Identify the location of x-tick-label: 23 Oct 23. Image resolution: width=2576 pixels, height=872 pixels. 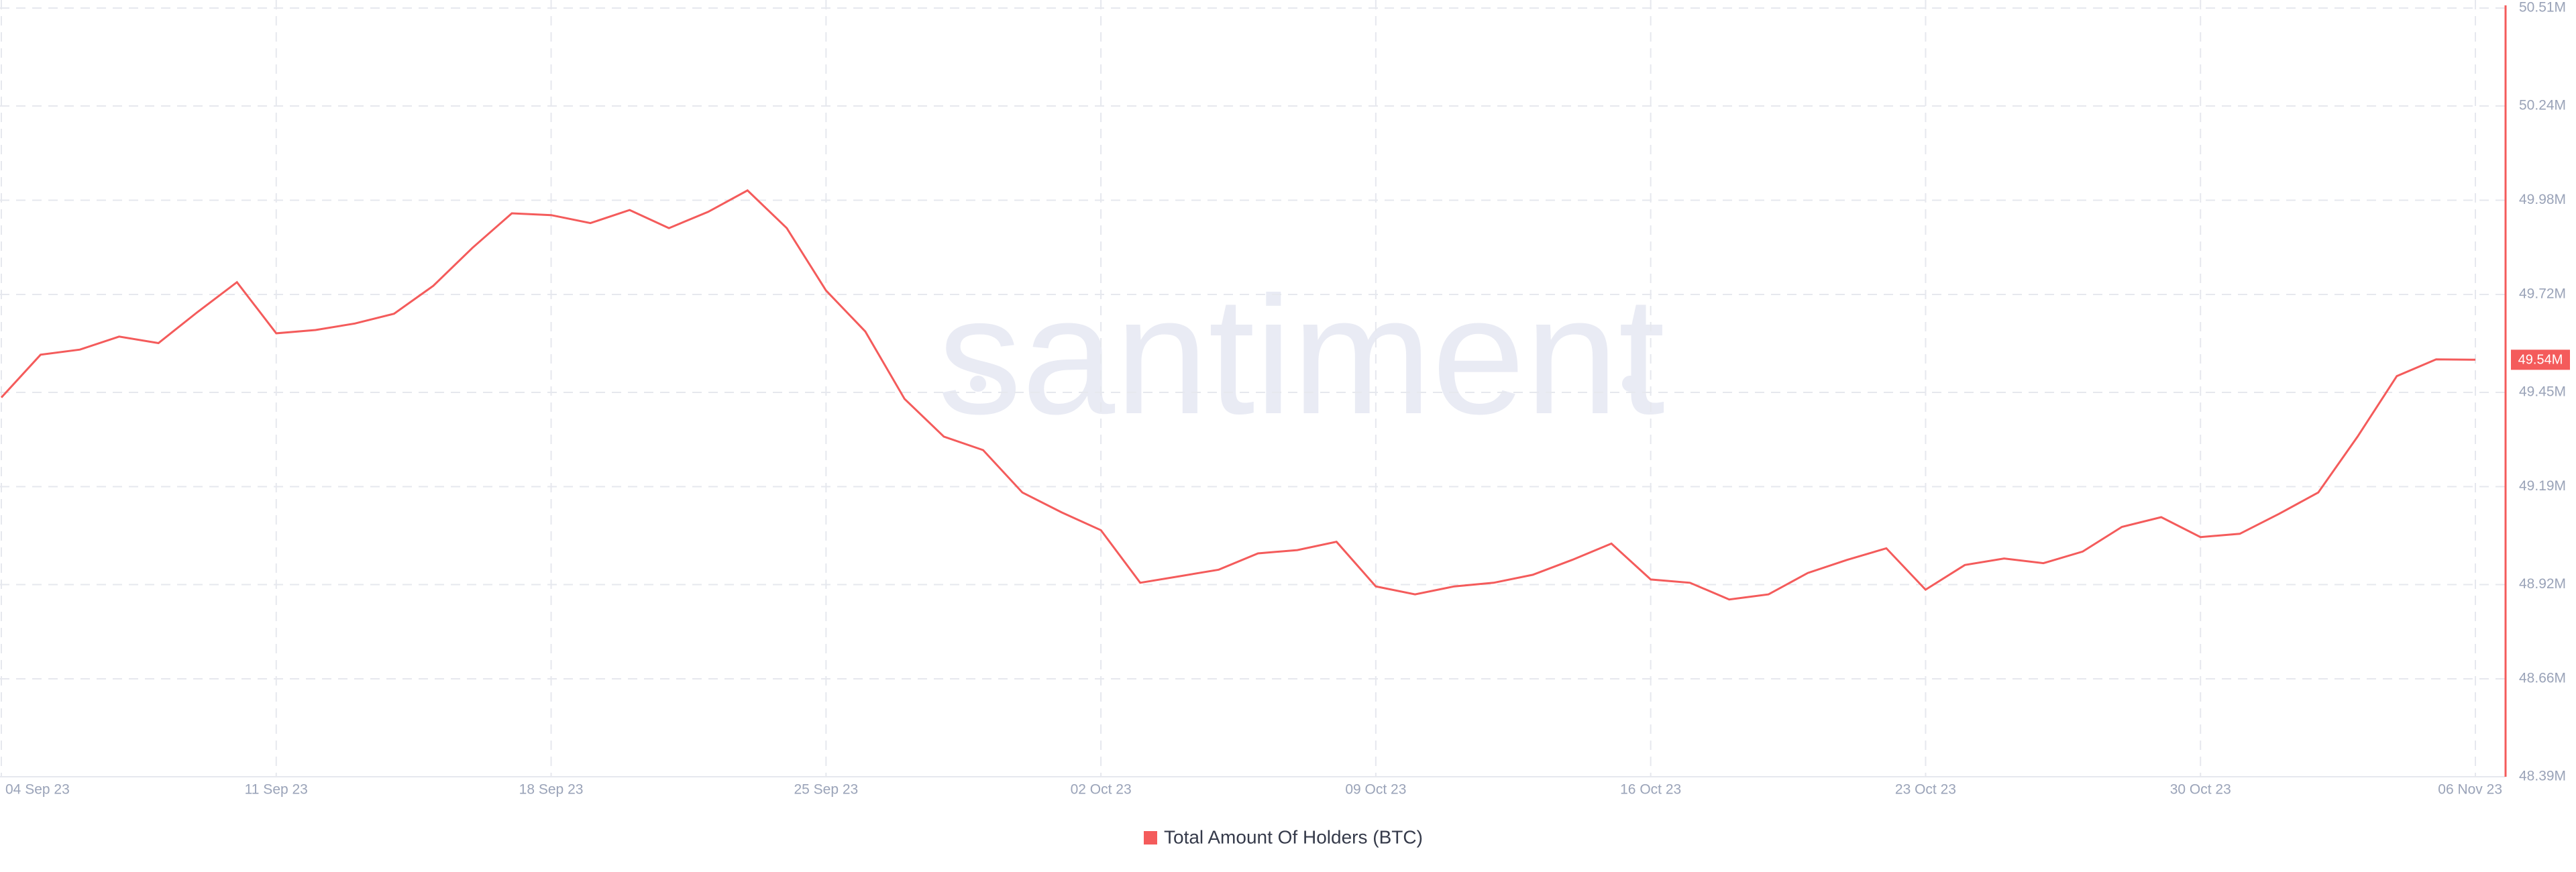
(1925, 790).